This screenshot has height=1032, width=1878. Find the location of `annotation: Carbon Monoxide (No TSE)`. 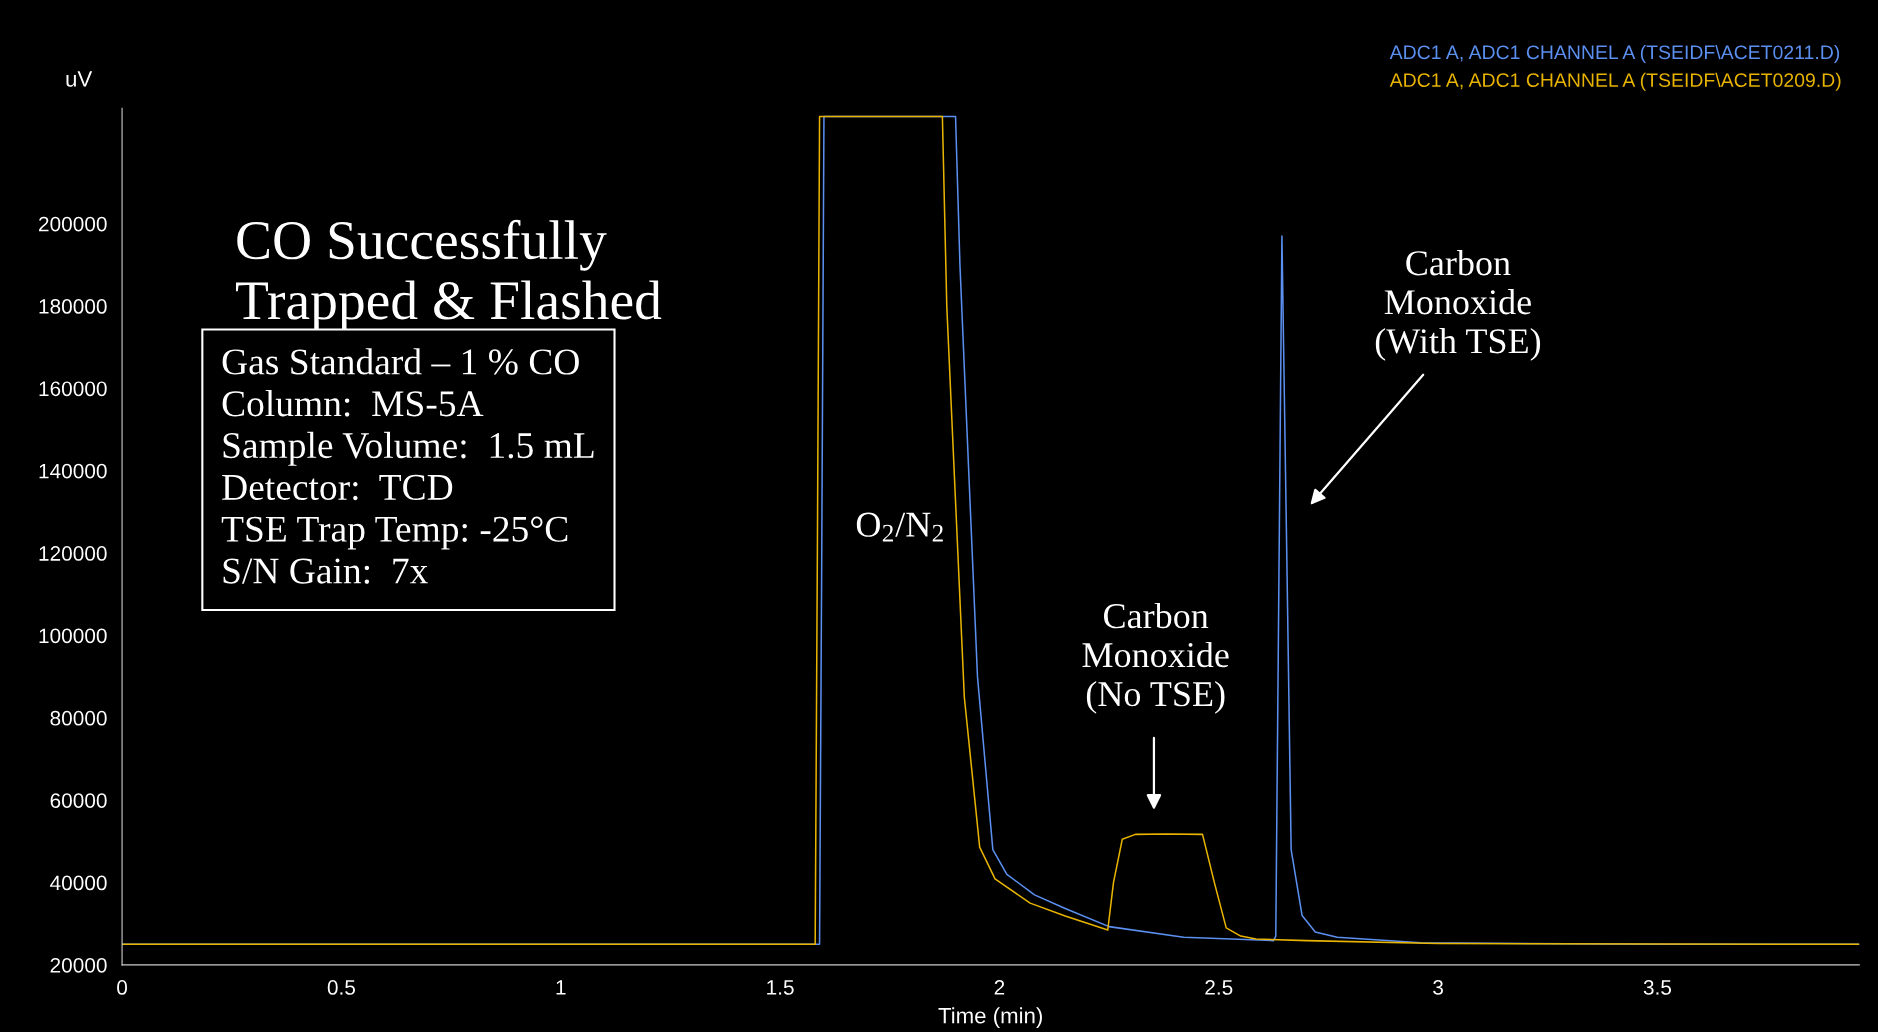

annotation: Carbon Monoxide (No TSE) is located at coordinates (1155, 658).